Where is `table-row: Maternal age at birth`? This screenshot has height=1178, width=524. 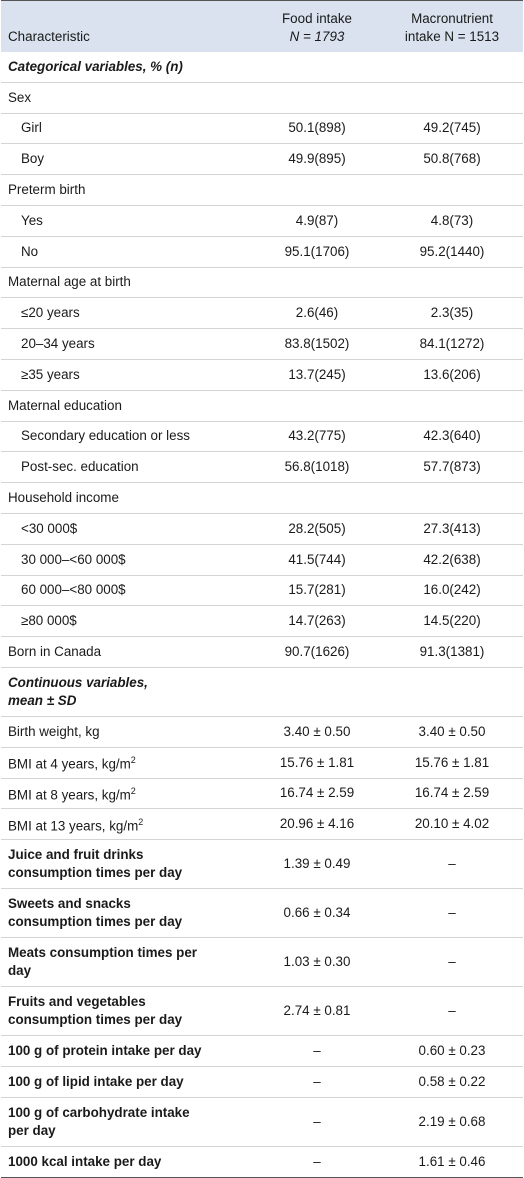 table-row: Maternal age at birth is located at coordinates (262, 282).